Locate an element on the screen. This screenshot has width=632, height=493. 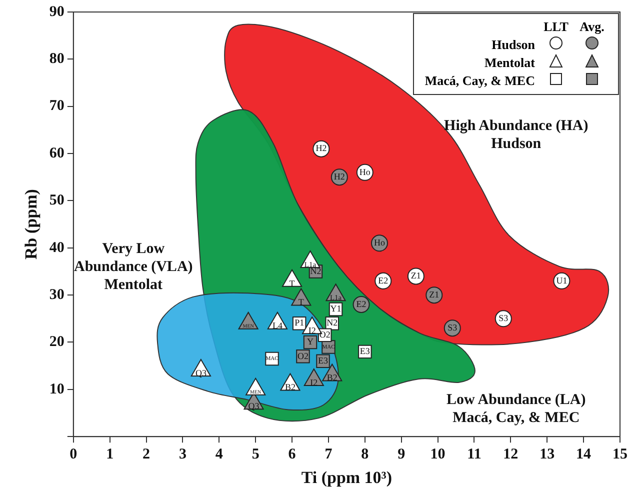
x-tick-label: 15 is located at coordinates (620, 454).